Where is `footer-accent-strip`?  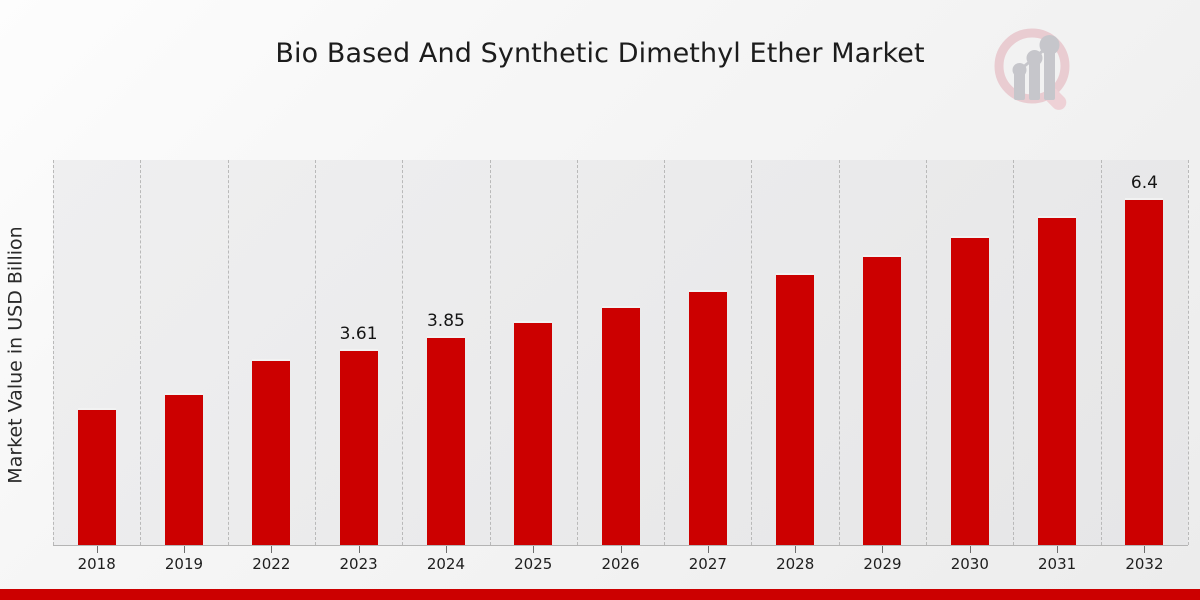 footer-accent-strip is located at coordinates (600, 594).